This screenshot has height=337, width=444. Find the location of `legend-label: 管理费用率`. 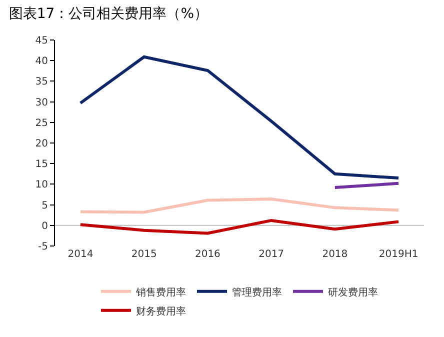

legend-label: 管理费用率 is located at coordinates (257, 292).